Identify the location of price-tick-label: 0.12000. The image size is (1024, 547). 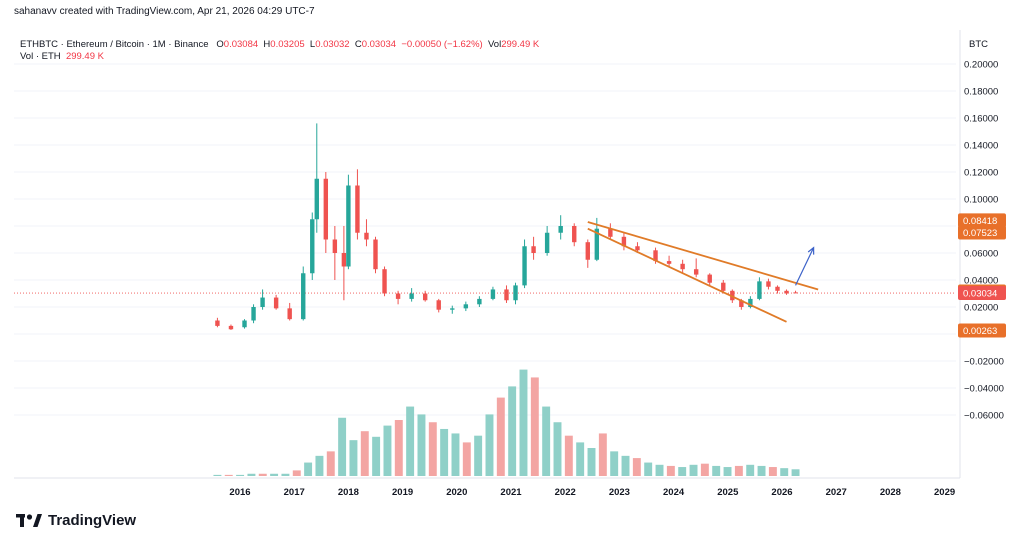
(981, 173).